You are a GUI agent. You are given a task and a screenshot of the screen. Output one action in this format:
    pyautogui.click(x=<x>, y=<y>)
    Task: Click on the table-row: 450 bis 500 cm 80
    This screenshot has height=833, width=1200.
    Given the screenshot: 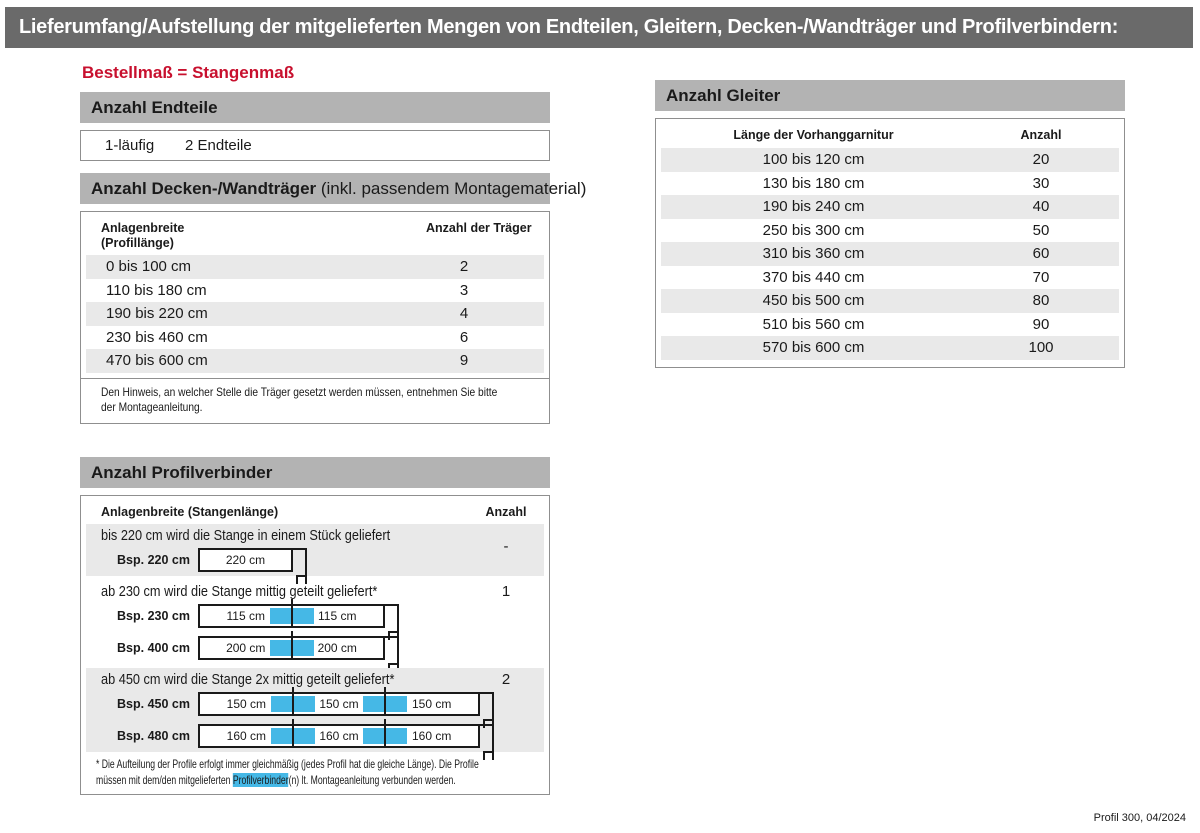 What is the action you would take?
    pyautogui.click(x=890, y=301)
    